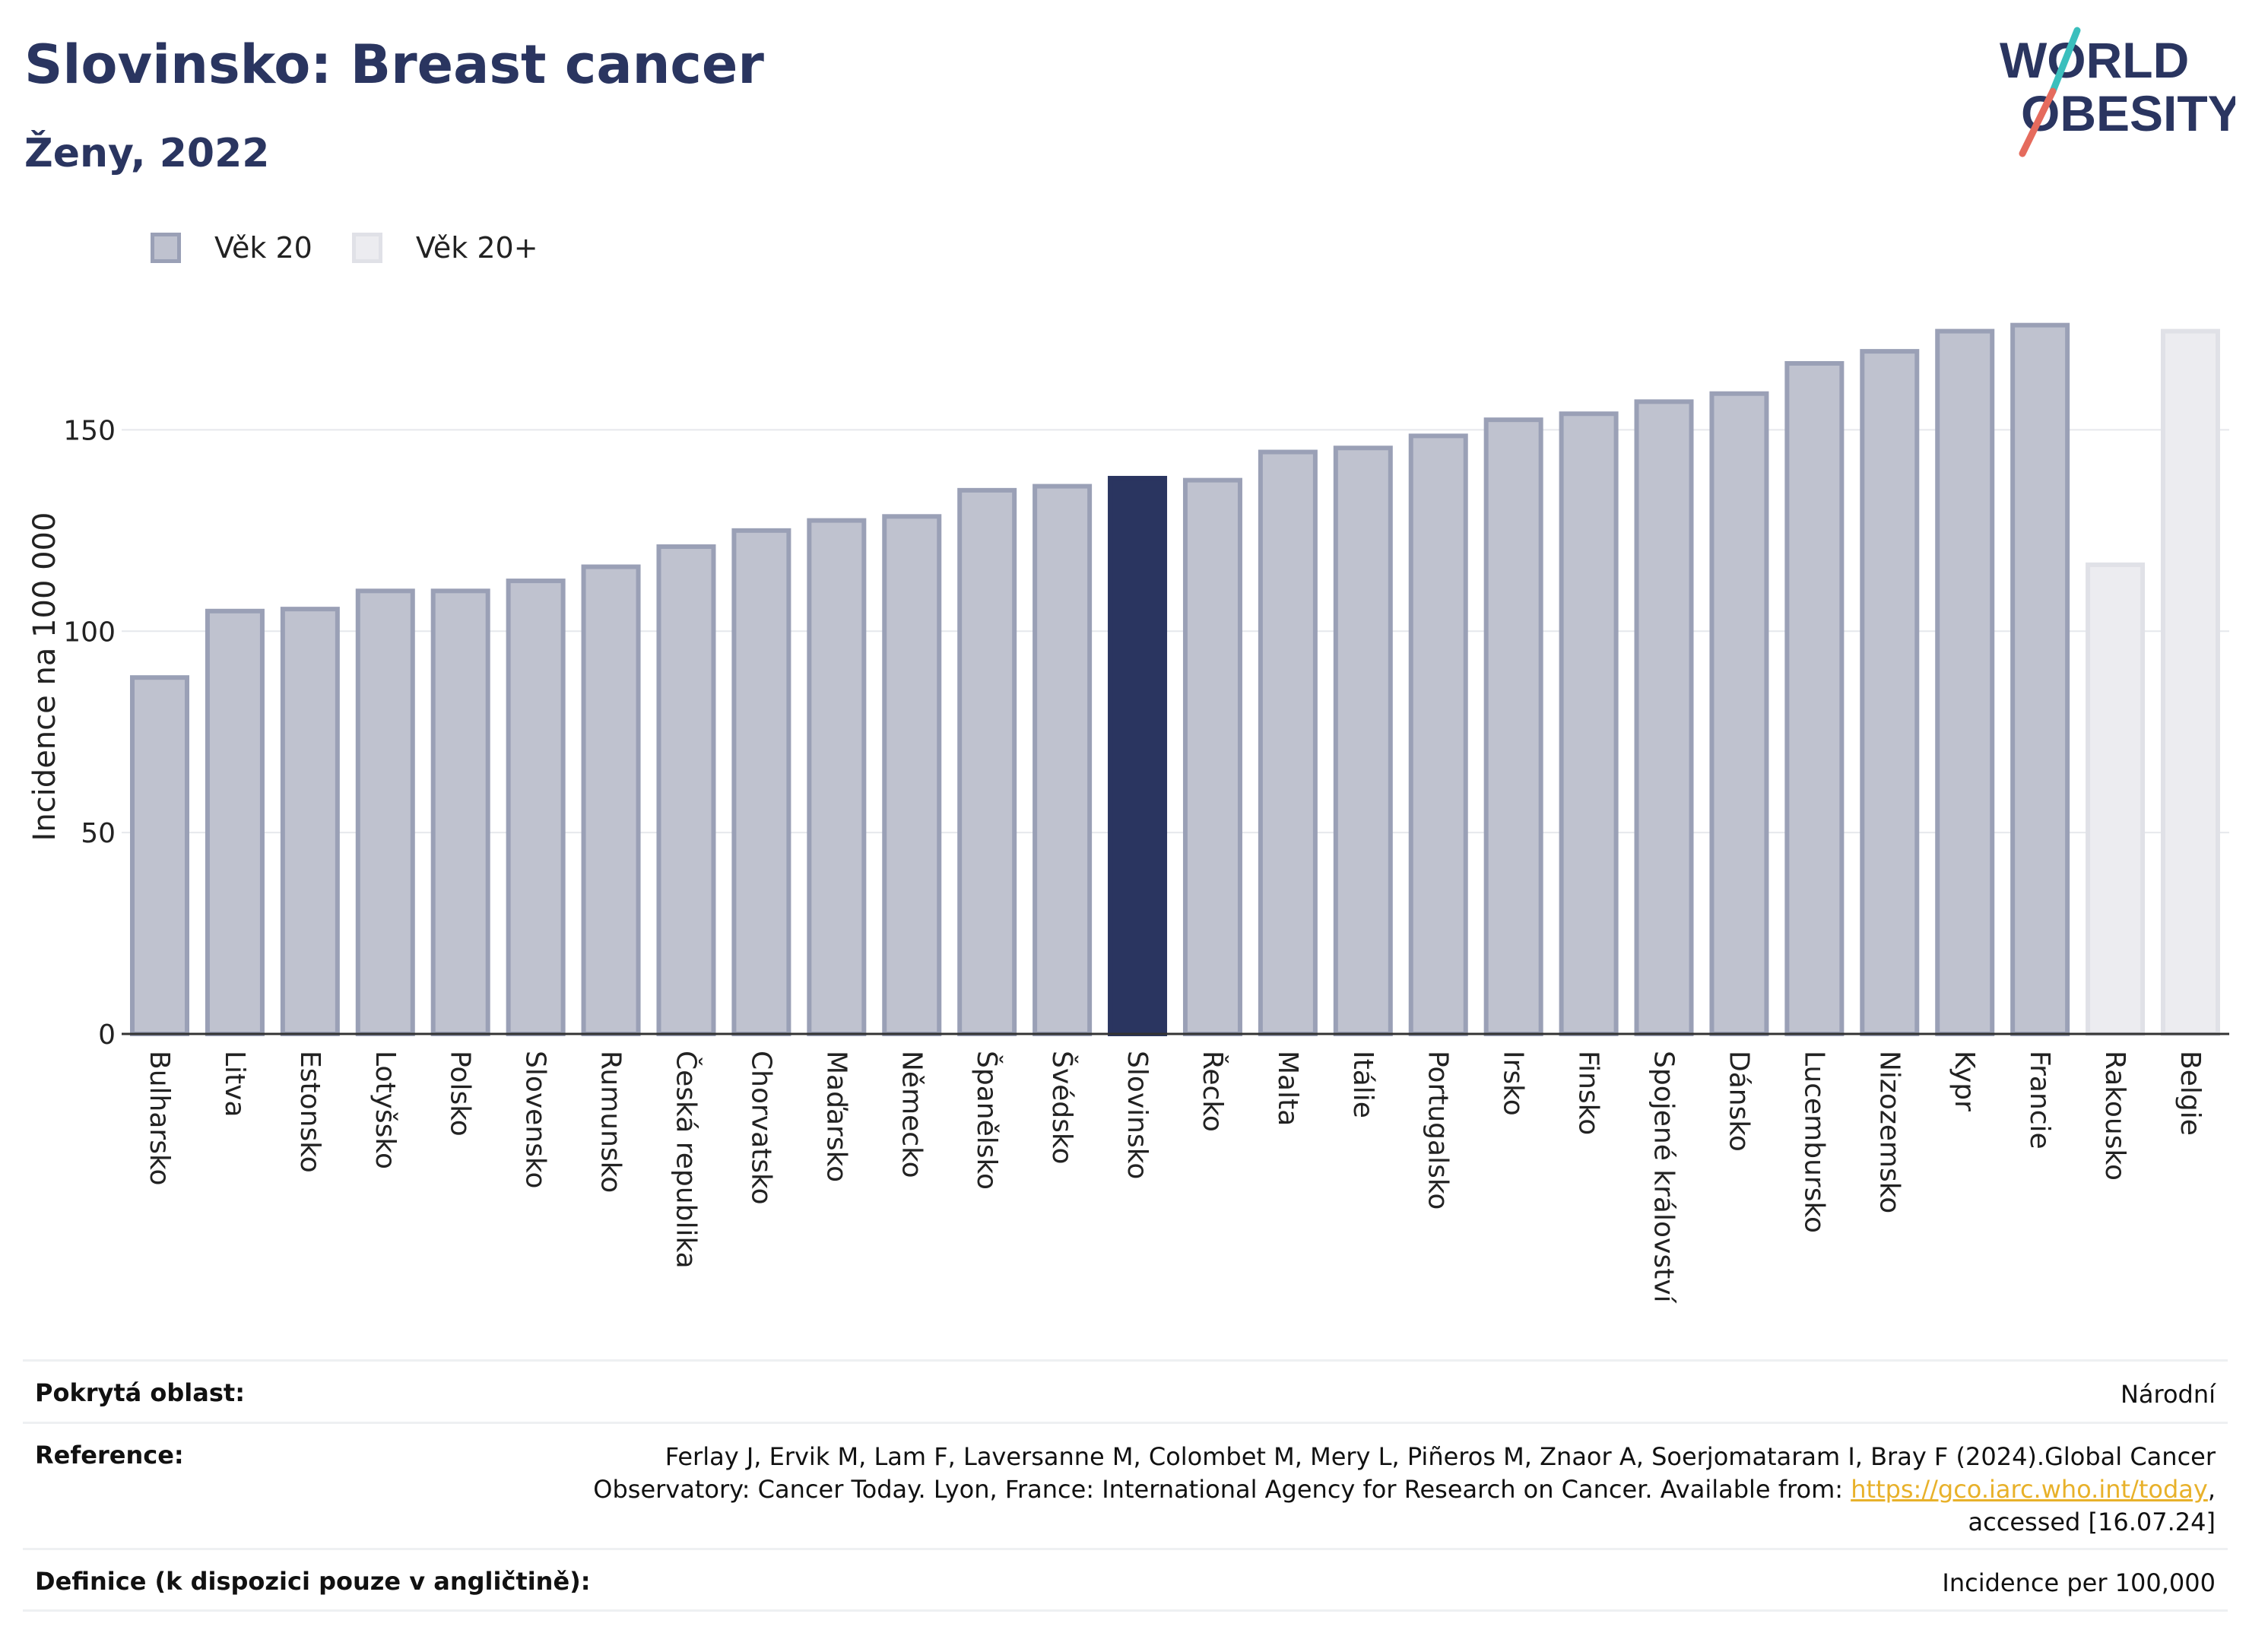 Image resolution: width=2249 pixels, height=1652 pixels. Describe the element at coordinates (611, 800) in the screenshot. I see `bar-rumunsko` at that location.